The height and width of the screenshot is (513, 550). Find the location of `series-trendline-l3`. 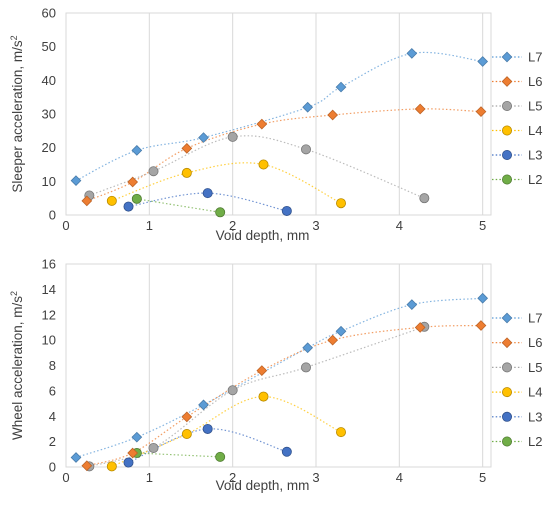

series-trendline-l3 is located at coordinates (207, 202).